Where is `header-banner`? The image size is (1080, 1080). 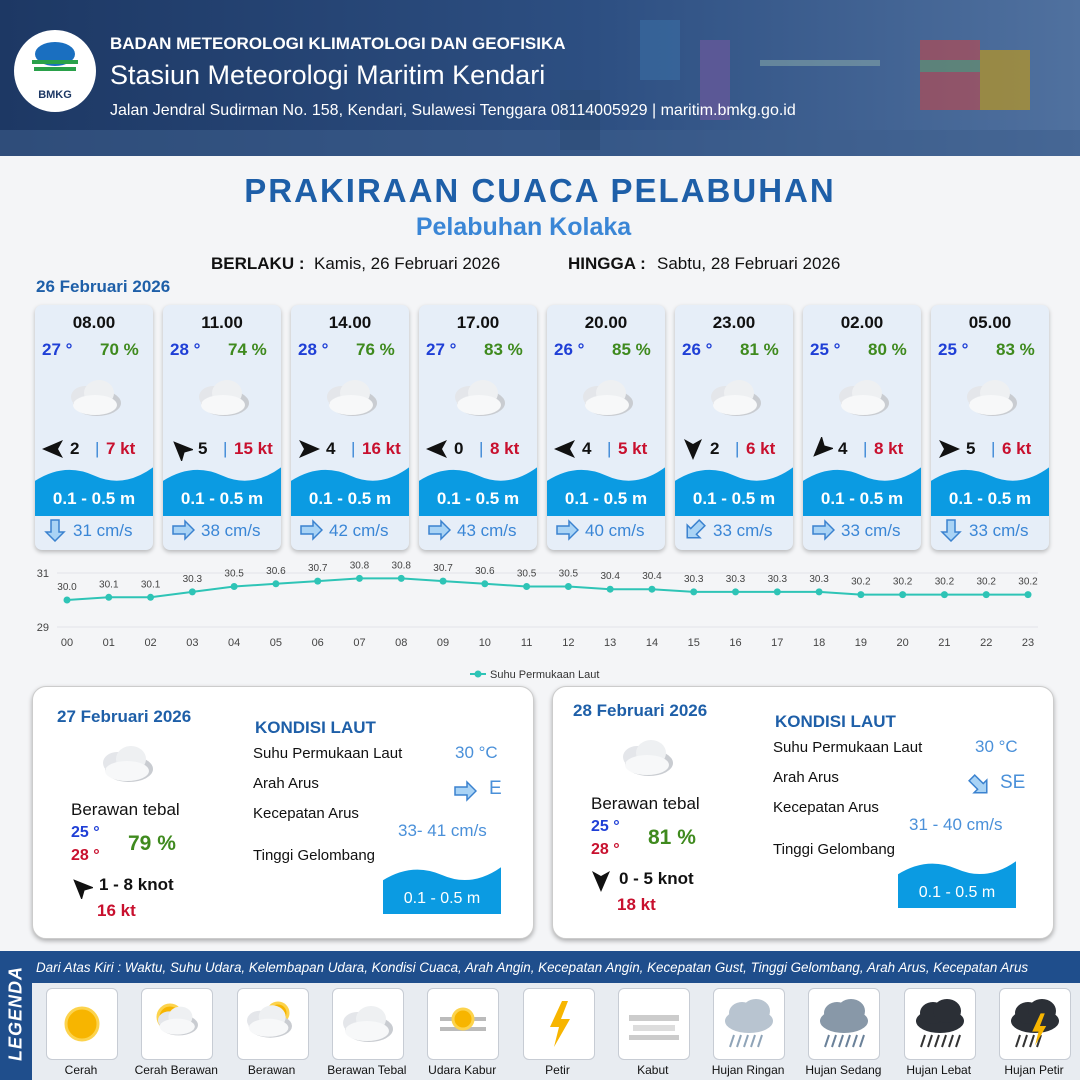
header-banner is located at coordinates (540, 78).